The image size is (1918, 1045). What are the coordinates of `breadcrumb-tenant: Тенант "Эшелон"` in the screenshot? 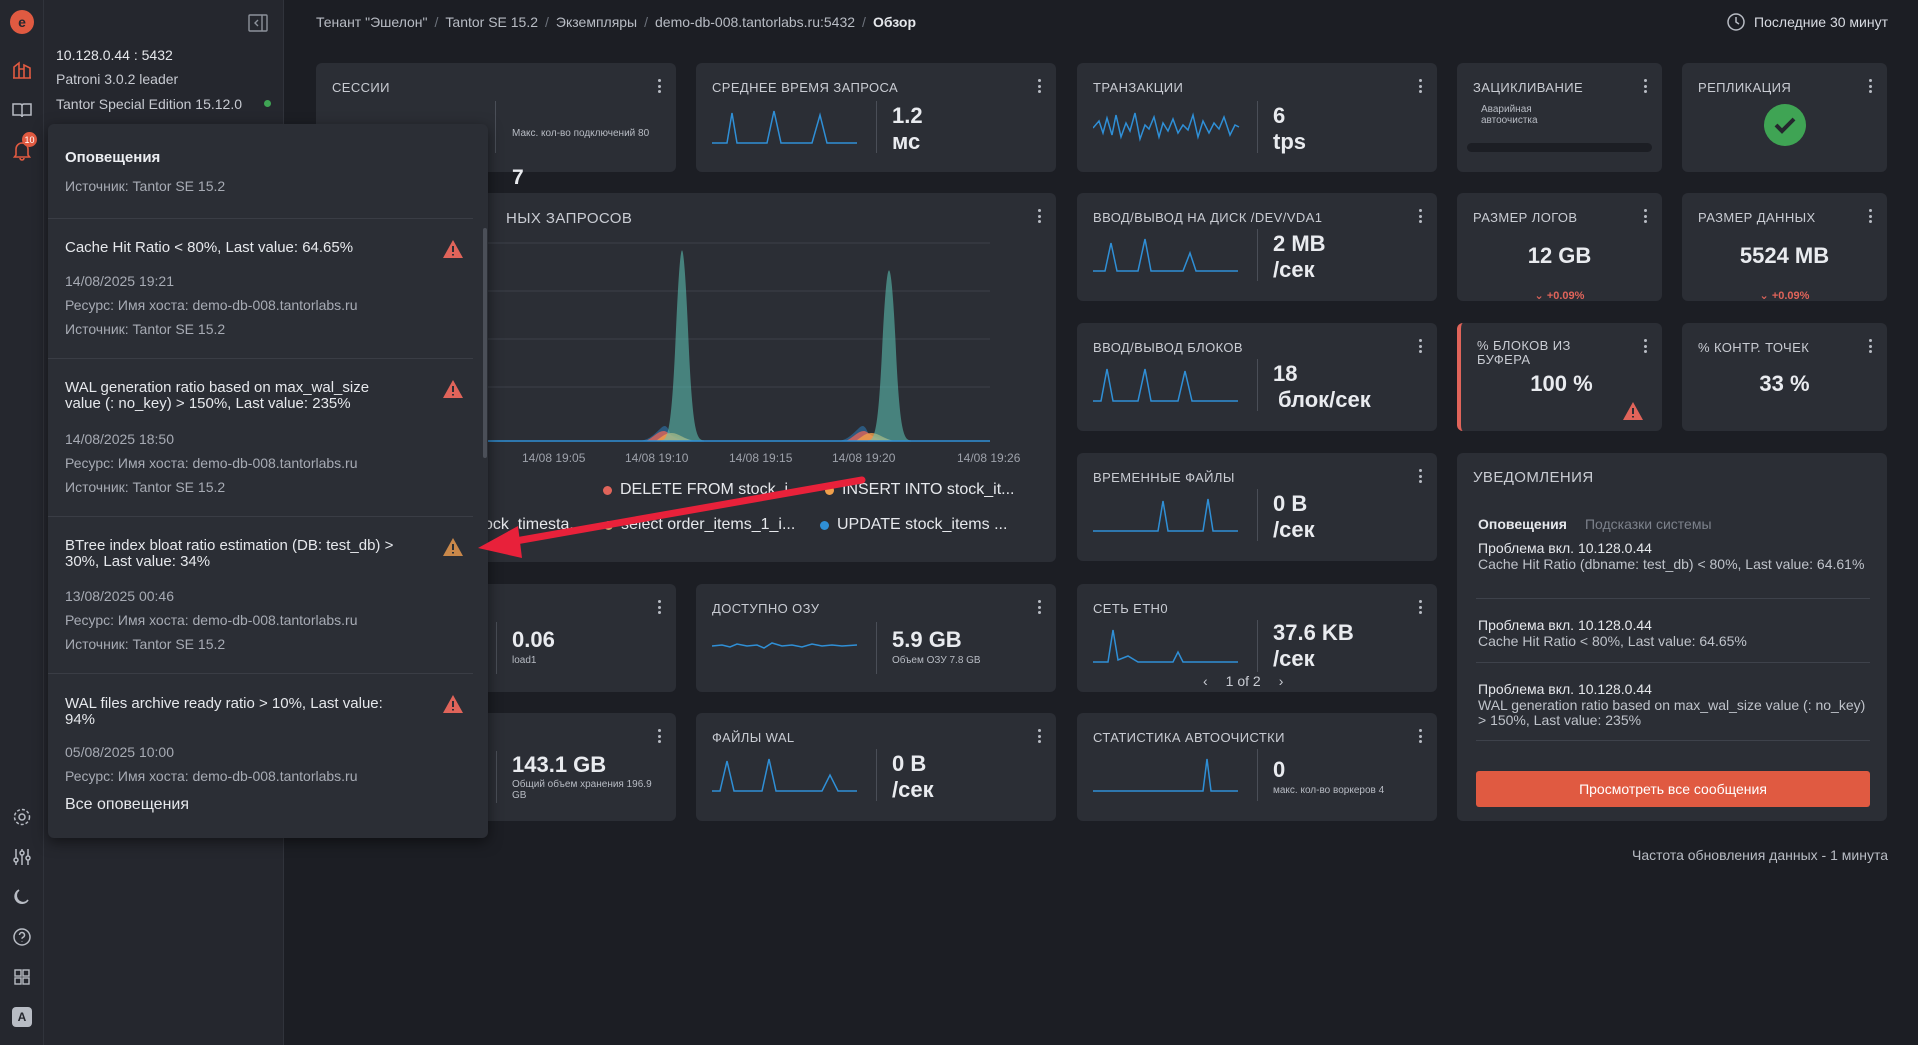 It's located at (372, 22).